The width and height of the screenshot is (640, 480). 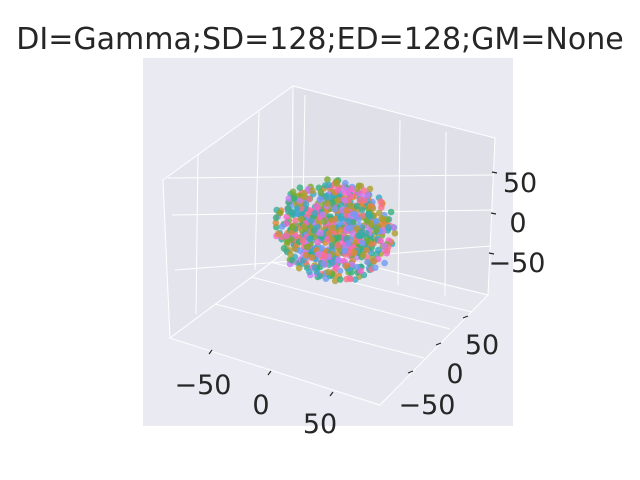 I want to click on y-tick-label: 0, so click(x=454, y=374).